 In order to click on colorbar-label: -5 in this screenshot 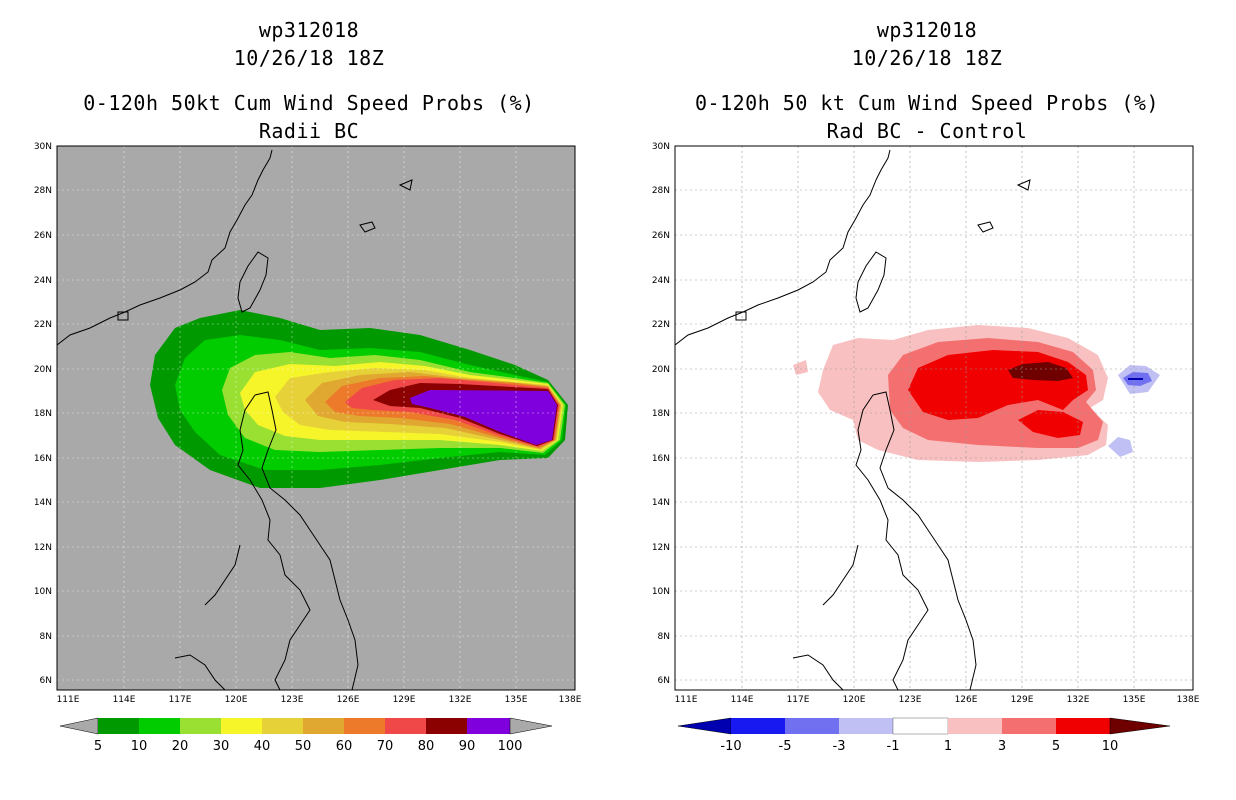, I will do `click(785, 746)`.